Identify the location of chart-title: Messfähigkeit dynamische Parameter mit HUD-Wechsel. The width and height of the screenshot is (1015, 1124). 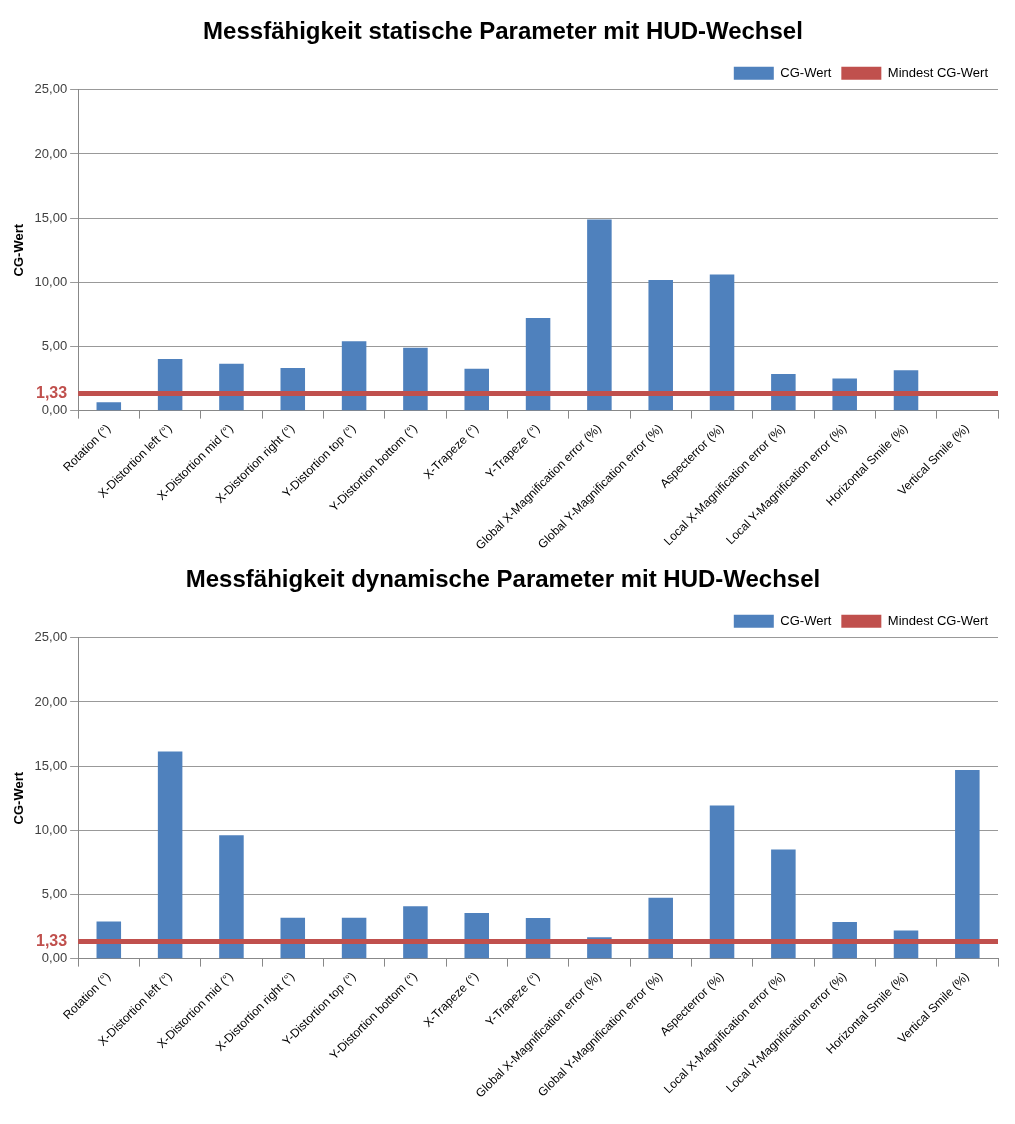
(503, 579).